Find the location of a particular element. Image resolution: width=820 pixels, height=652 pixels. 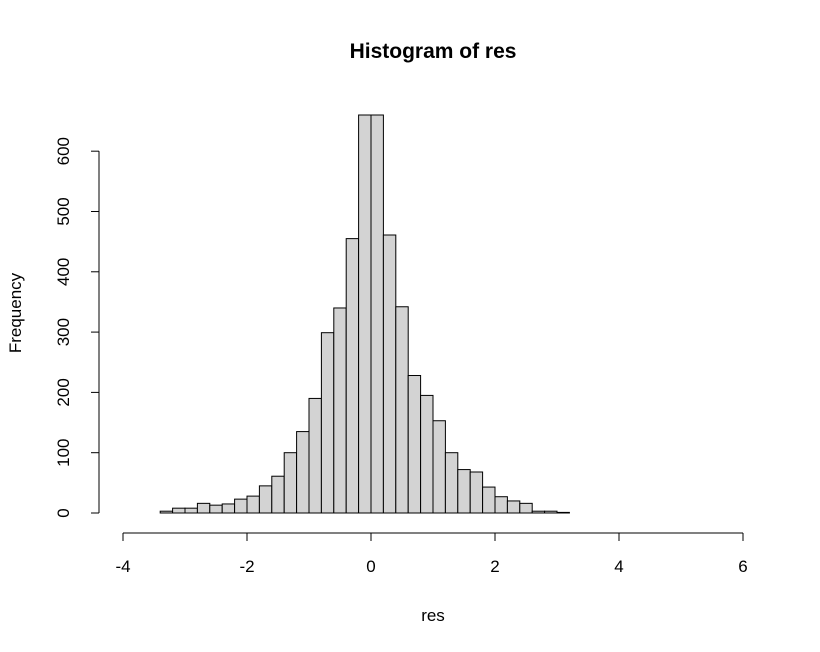

y-tick-label: 400 is located at coordinates (63, 272).